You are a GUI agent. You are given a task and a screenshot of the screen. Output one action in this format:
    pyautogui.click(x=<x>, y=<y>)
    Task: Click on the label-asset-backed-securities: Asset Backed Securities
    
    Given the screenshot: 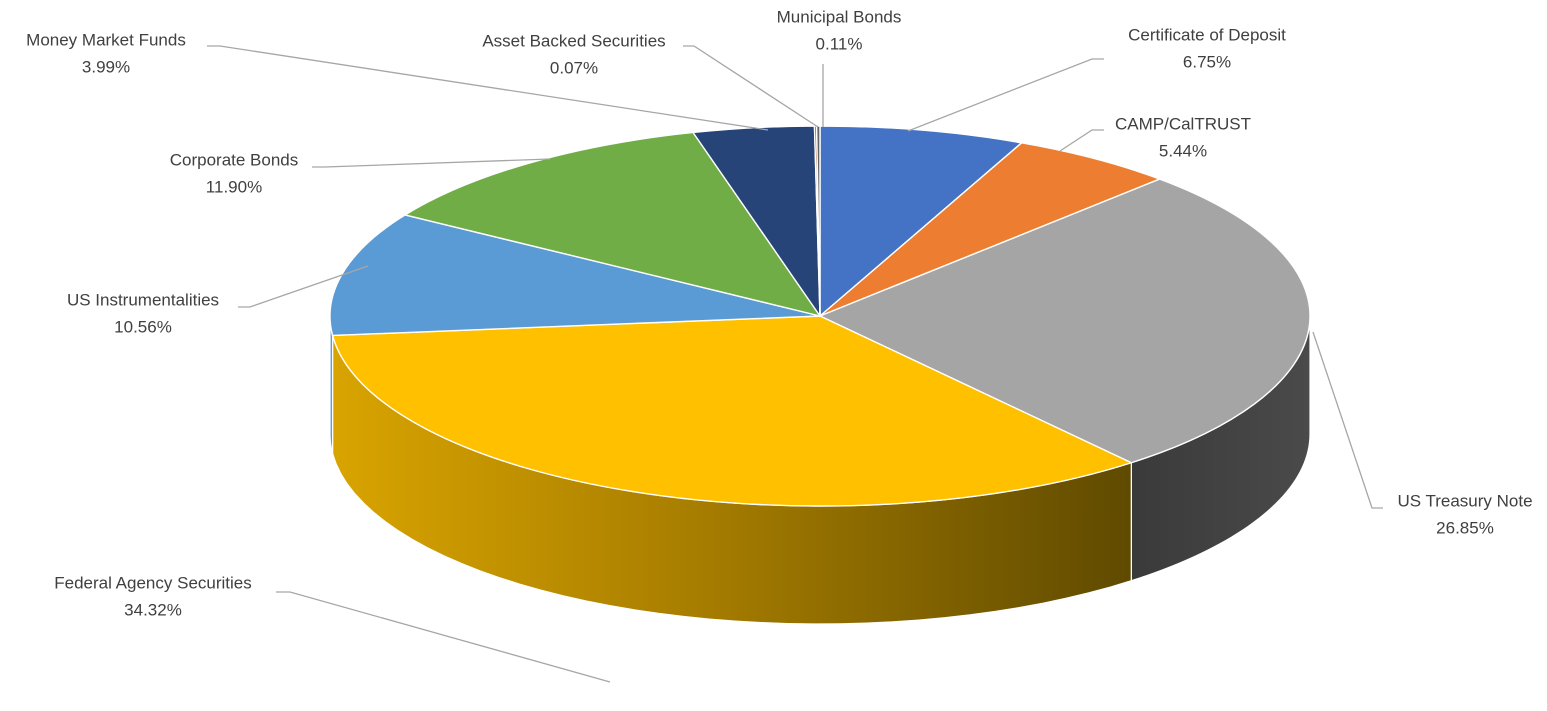 What is the action you would take?
    pyautogui.click(x=573, y=40)
    